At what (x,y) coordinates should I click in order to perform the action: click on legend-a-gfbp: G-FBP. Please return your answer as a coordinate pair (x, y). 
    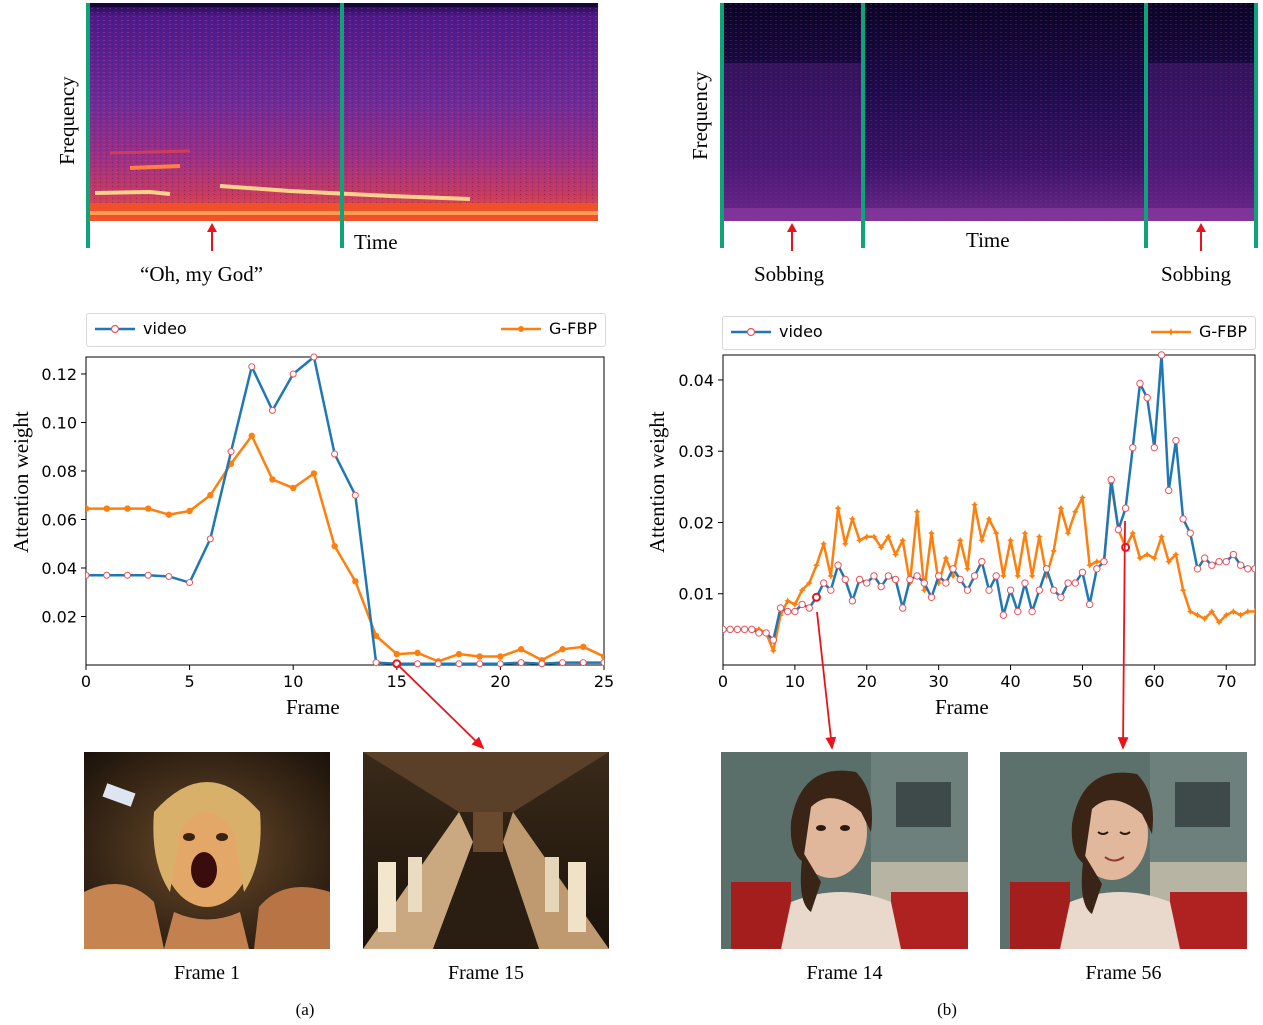
    Looking at the image, I should click on (549, 328).